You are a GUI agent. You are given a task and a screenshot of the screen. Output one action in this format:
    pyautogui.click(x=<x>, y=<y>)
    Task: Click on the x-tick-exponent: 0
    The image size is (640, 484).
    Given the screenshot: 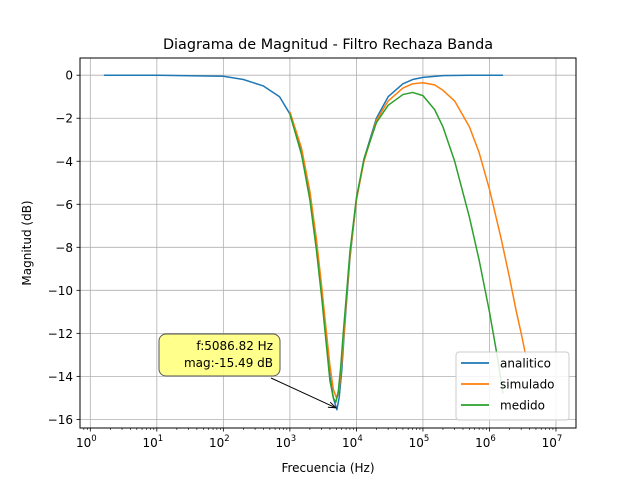 What is the action you would take?
    pyautogui.click(x=93, y=439)
    